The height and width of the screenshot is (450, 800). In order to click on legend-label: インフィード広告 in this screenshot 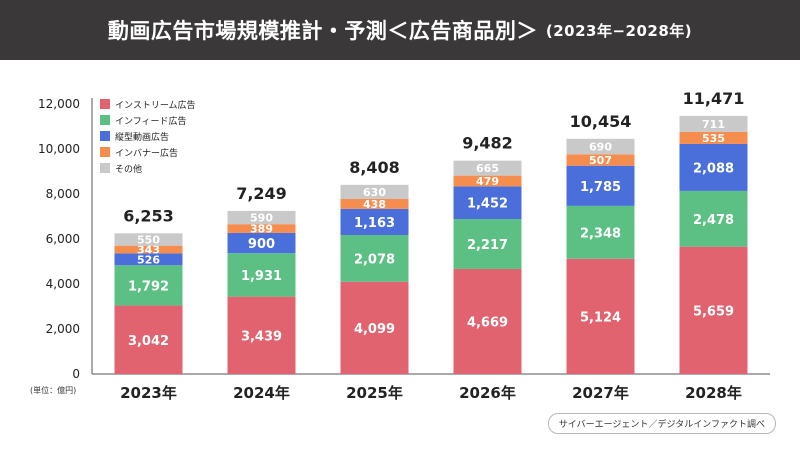, I will do `click(151, 121)`.